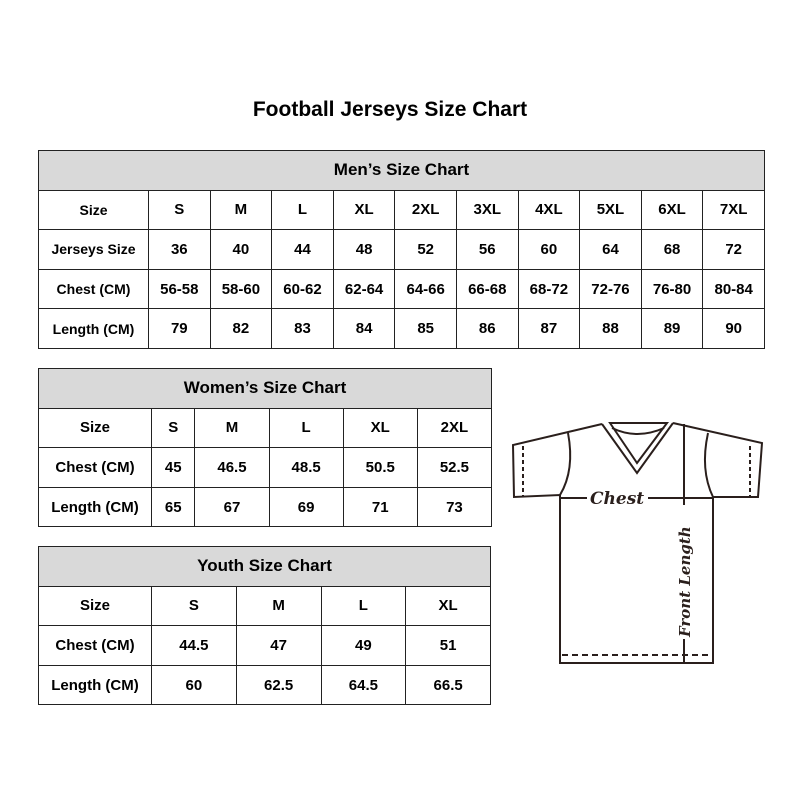 This screenshot has height=800, width=800. What do you see at coordinates (179, 249) in the screenshot?
I see `table-cell: 36` at bounding box center [179, 249].